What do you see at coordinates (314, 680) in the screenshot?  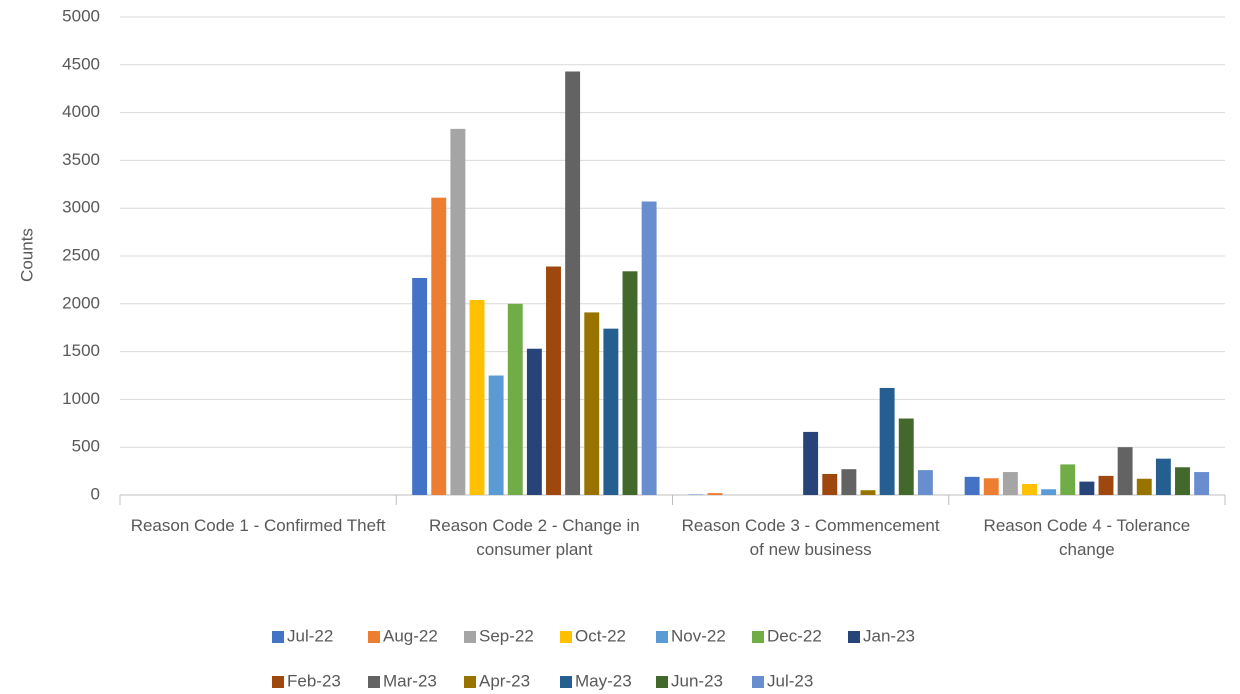 I see `legend-label: Feb-23` at bounding box center [314, 680].